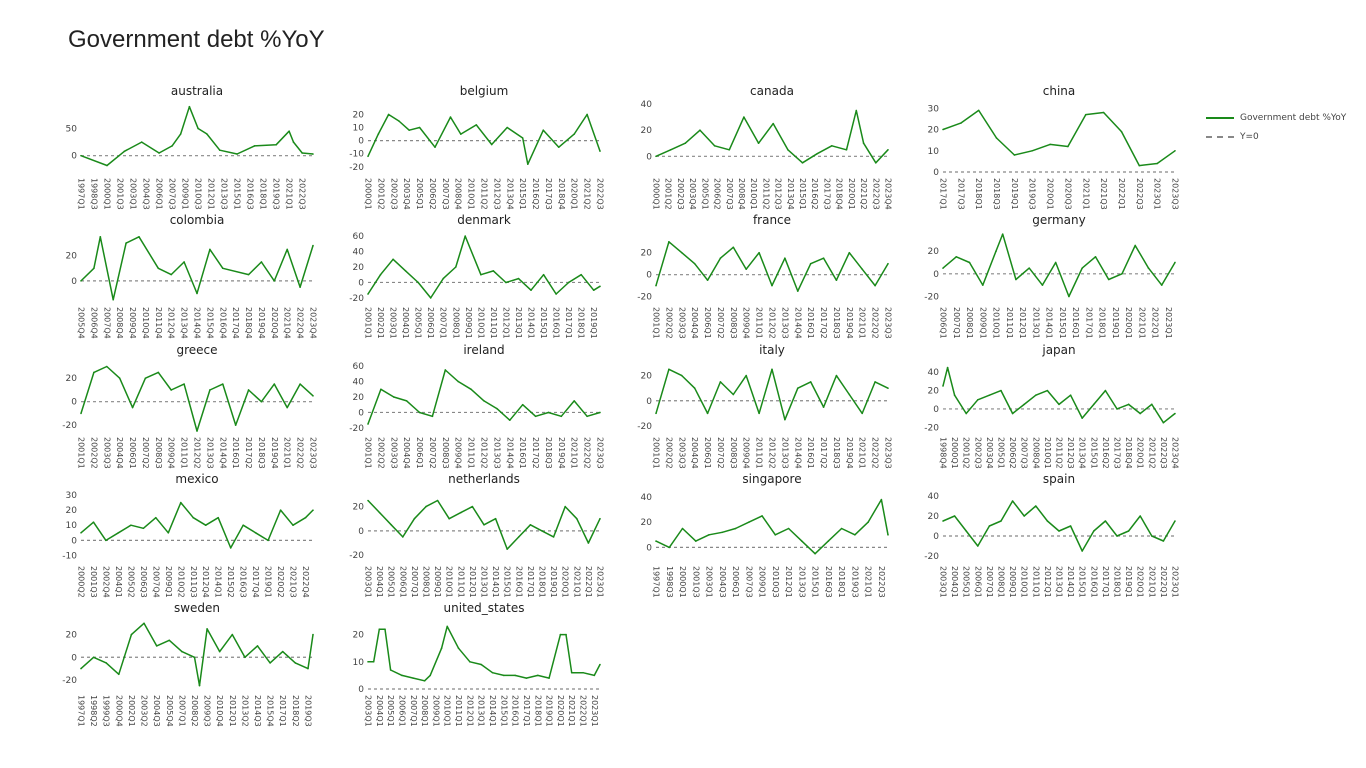 The width and height of the screenshot is (1366, 768). I want to click on x-tick-label: 2001Q2, so click(668, 194).